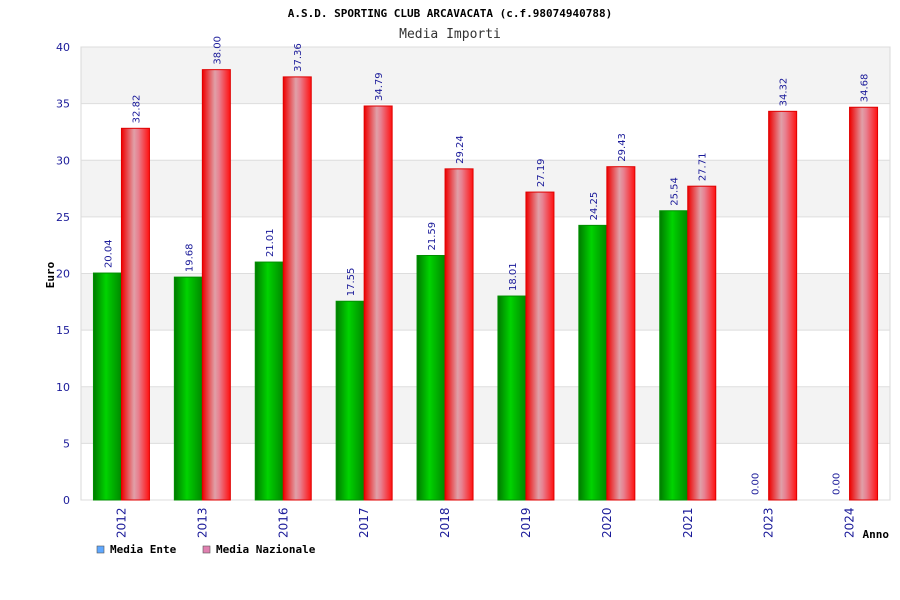  Describe the element at coordinates (622, 147) in the screenshot. I see `data-label: 29.43` at that location.